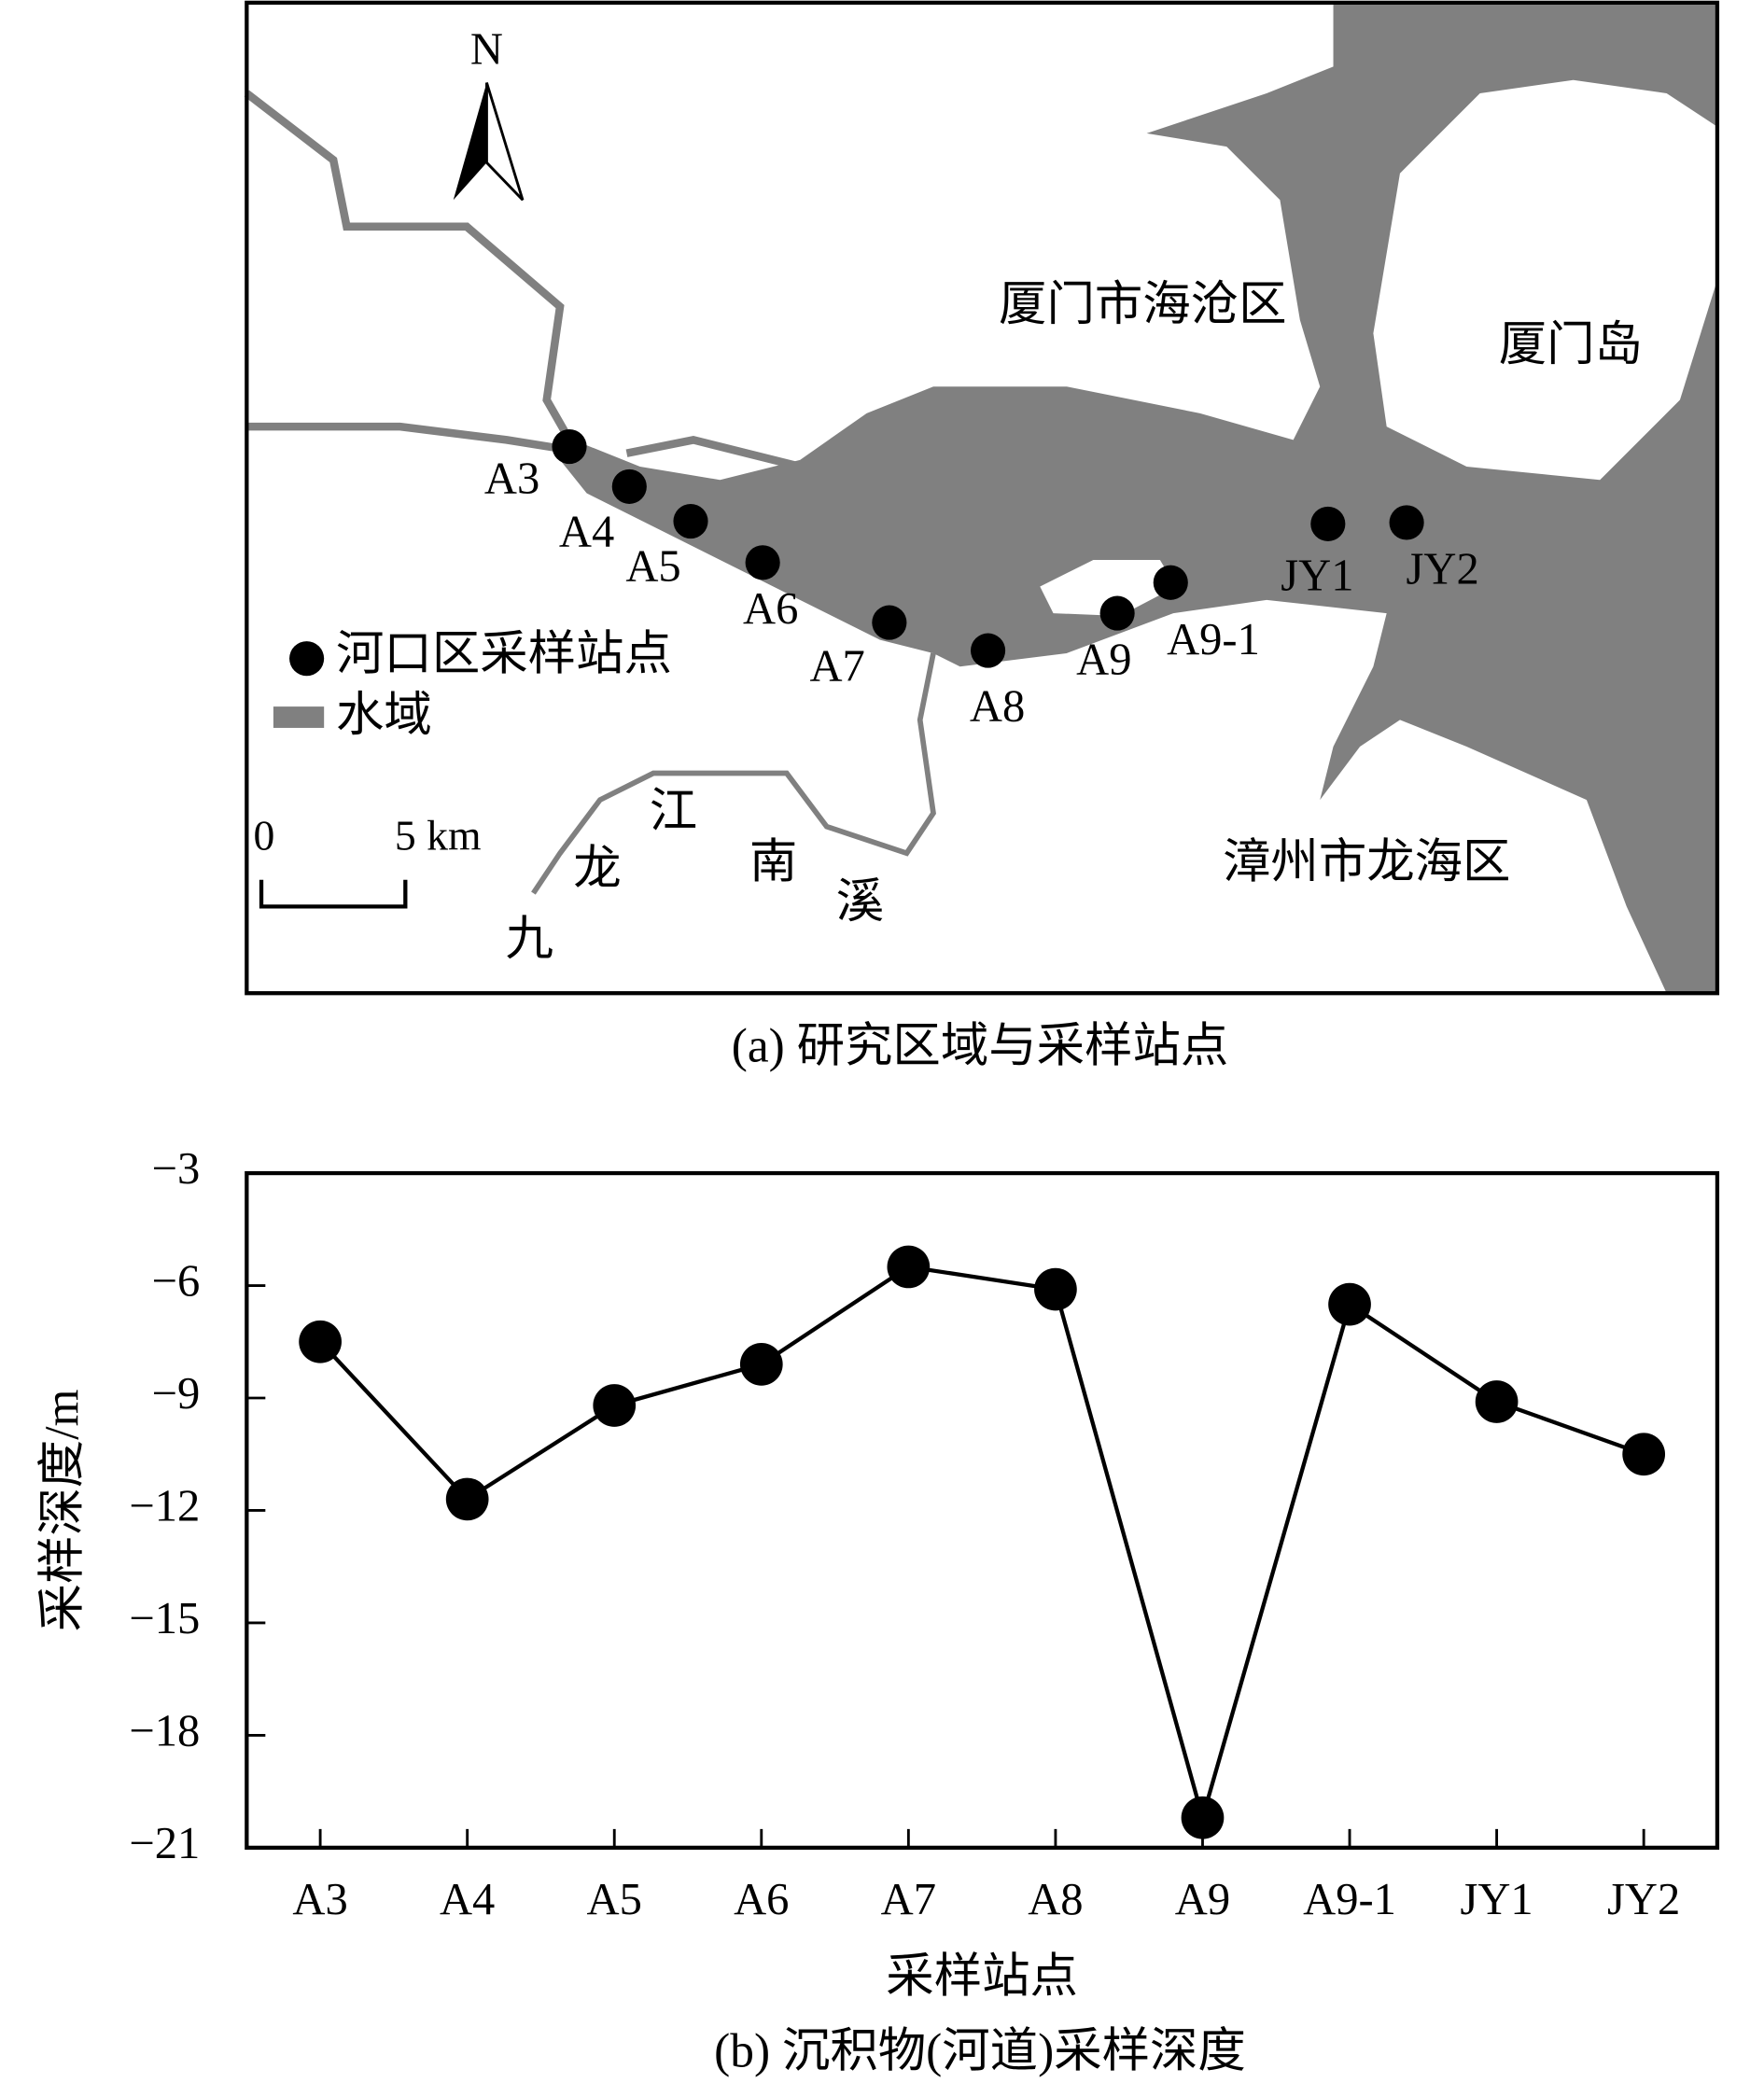 Image resolution: width=1764 pixels, height=2097 pixels. Describe the element at coordinates (307, 659) in the screenshot. I see `legend-marker` at that location.